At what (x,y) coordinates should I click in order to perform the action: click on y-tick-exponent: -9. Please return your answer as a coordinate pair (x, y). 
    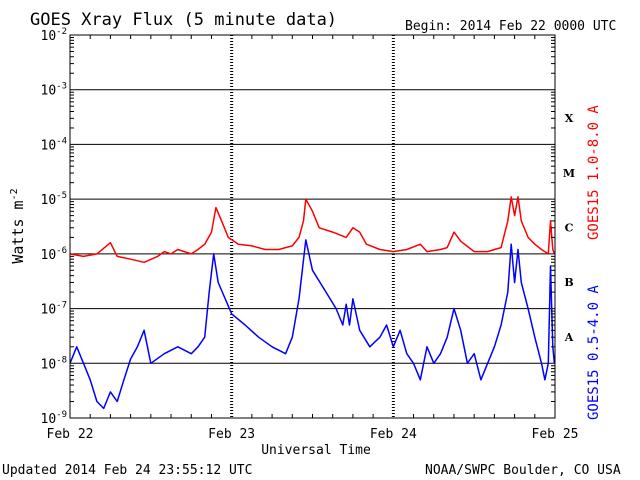
    Looking at the image, I should click on (61, 415).